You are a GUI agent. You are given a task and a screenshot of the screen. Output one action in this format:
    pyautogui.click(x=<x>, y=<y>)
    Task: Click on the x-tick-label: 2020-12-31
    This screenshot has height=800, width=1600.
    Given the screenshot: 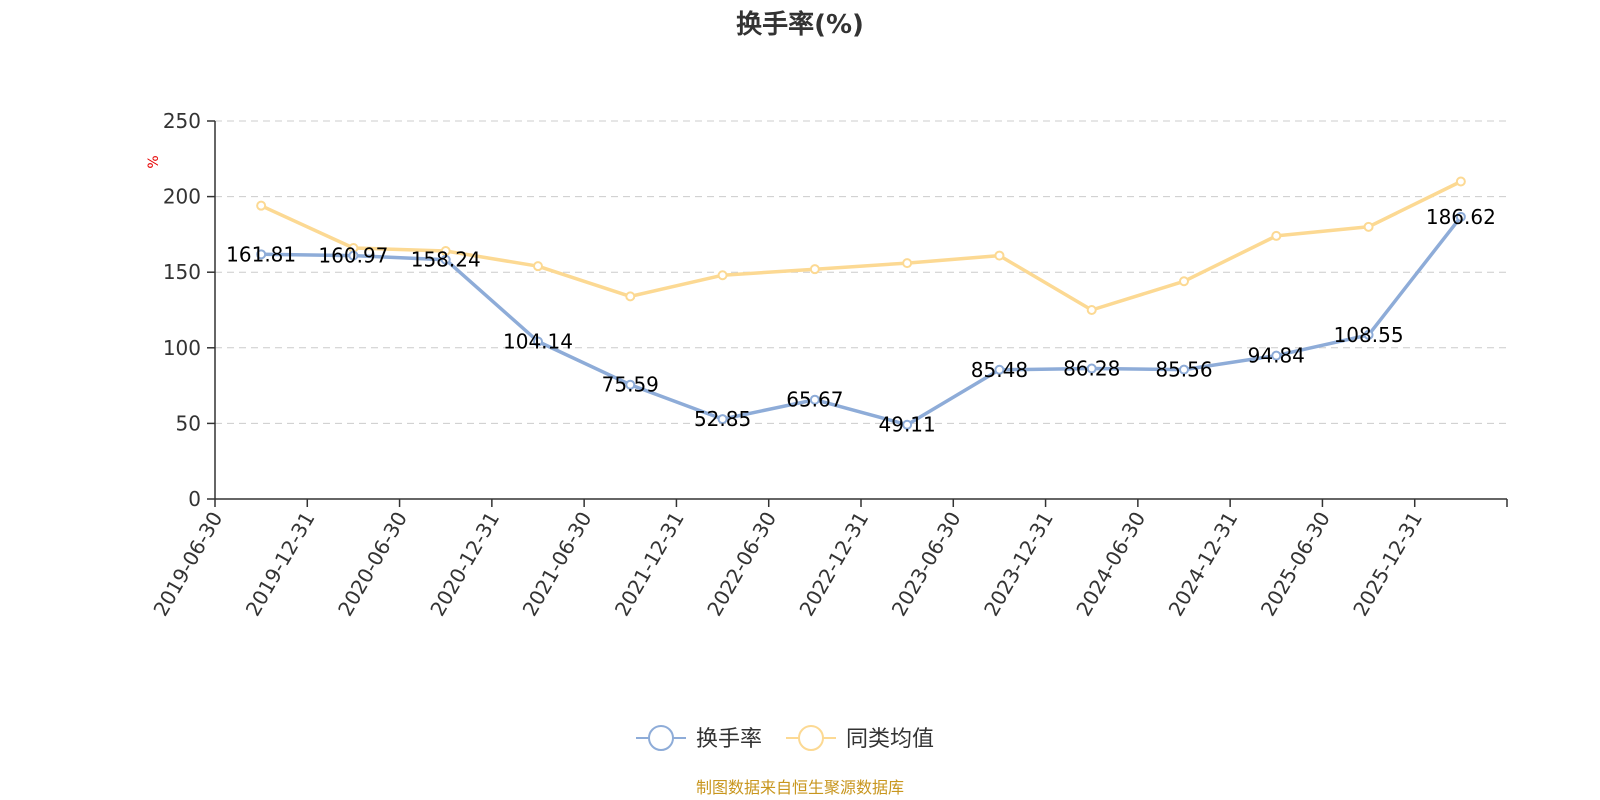 What is the action you would take?
    pyautogui.click(x=464, y=564)
    